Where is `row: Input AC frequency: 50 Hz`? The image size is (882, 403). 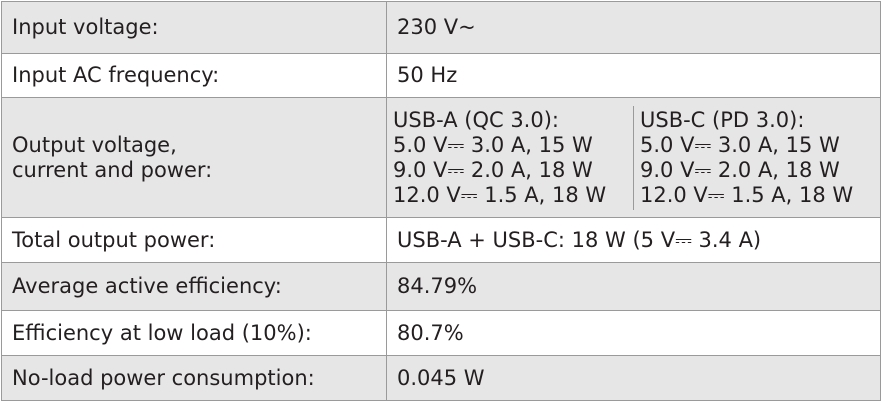
row: Input AC frequency: 50 Hz is located at coordinates (441, 75).